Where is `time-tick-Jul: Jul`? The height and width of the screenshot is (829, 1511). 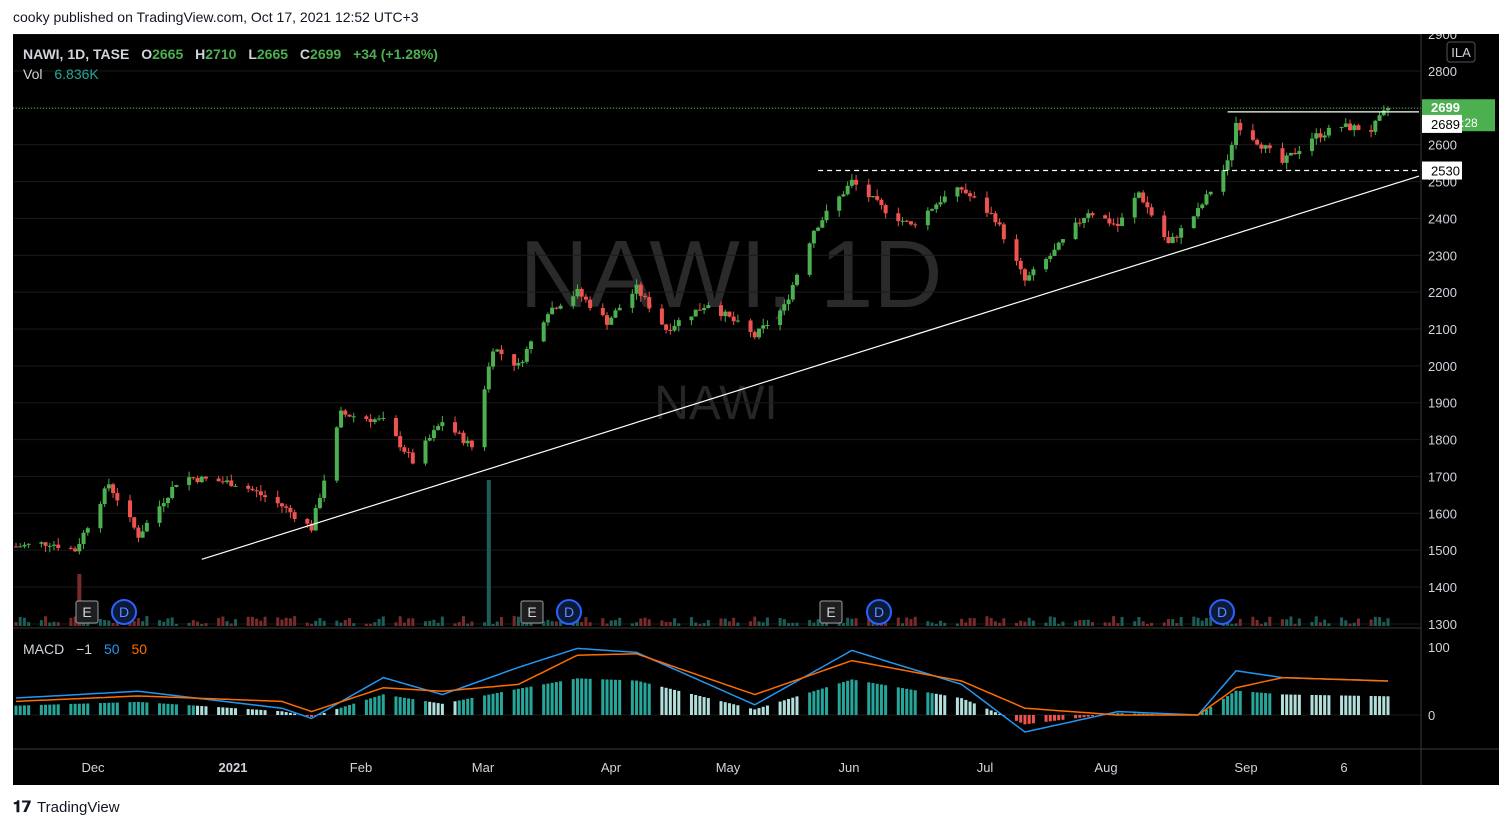 time-tick-Jul: Jul is located at coordinates (985, 767).